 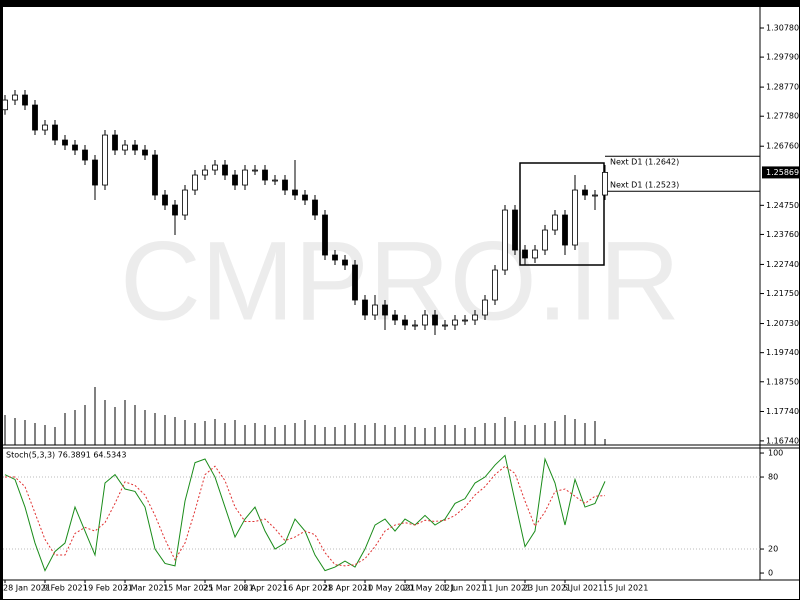 What do you see at coordinates (146, 588) in the screenshot?
I see `x-tick-label: 3 Mar 2021` at bounding box center [146, 588].